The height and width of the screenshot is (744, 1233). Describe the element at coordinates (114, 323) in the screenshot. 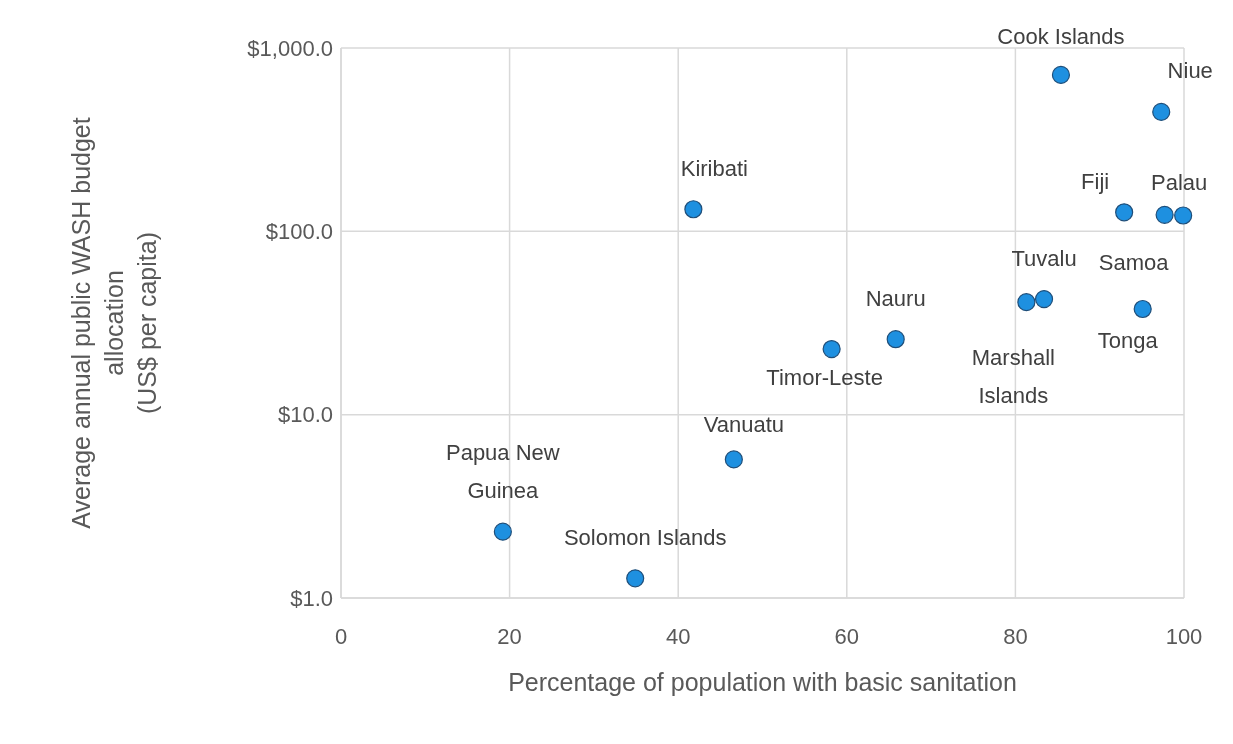

I see `y-axis-title: Average annual public WASH budget allocation (US$ per capita)` at that location.